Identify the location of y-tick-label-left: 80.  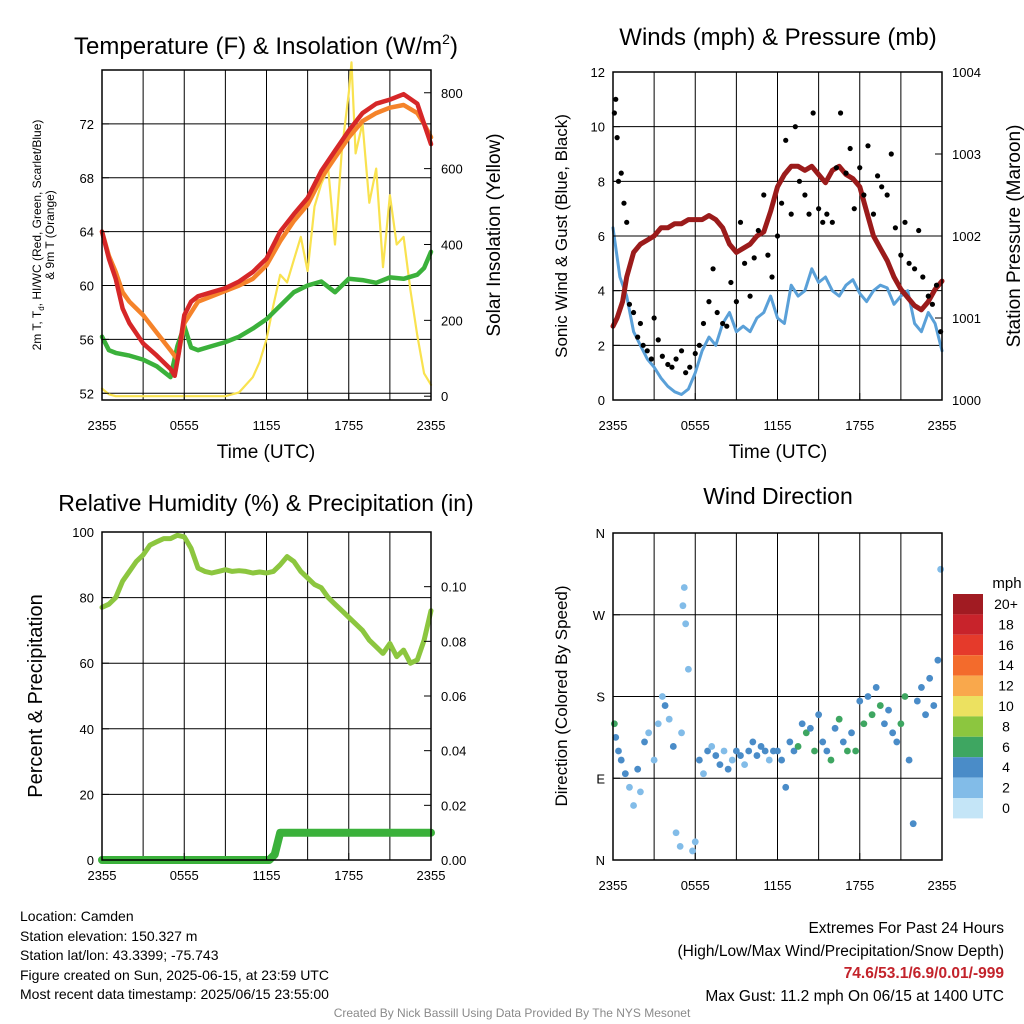
(87, 598).